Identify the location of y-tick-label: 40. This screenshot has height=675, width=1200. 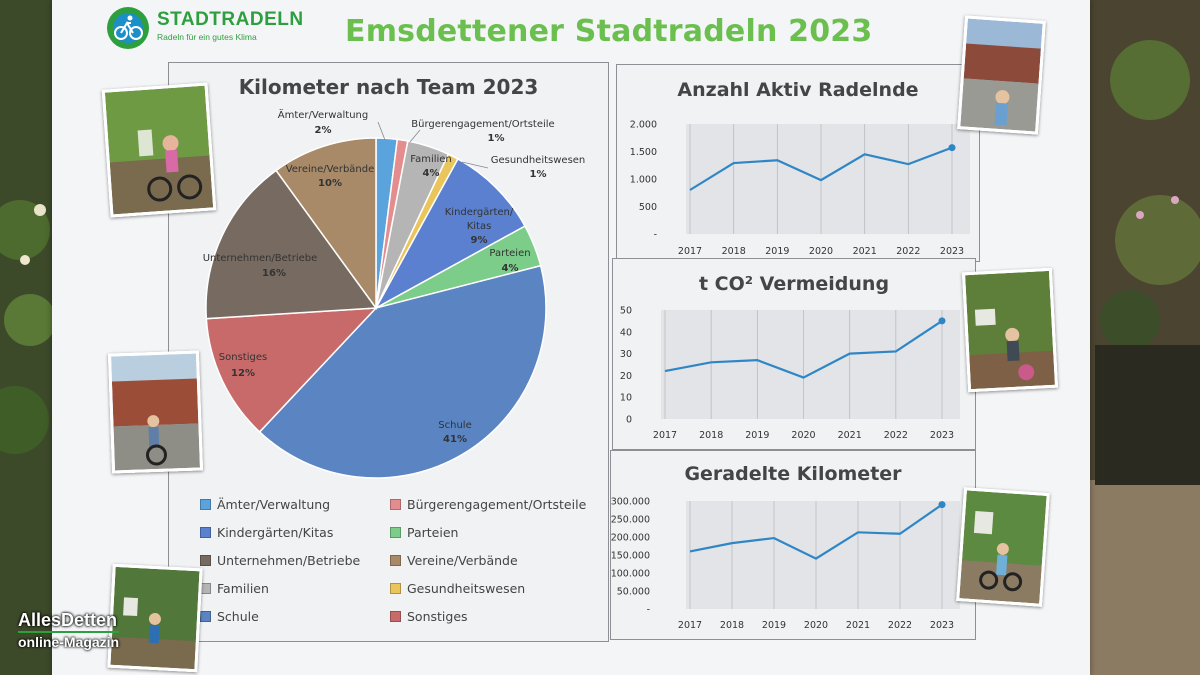
(626, 332).